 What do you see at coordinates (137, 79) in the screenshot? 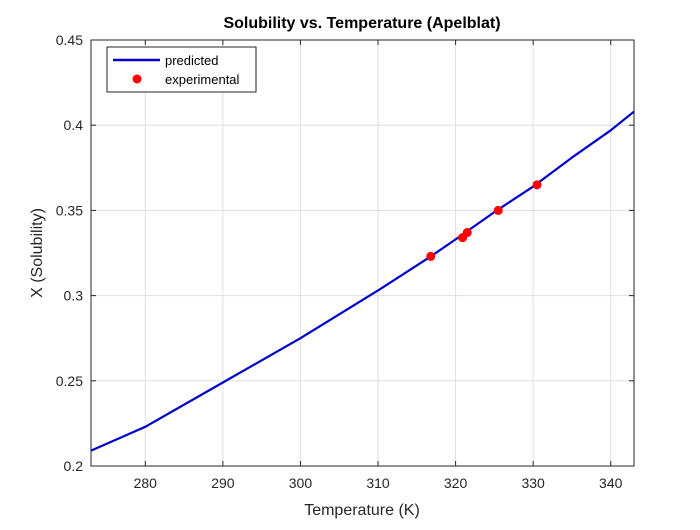
I see `legend-marker-swatch` at bounding box center [137, 79].